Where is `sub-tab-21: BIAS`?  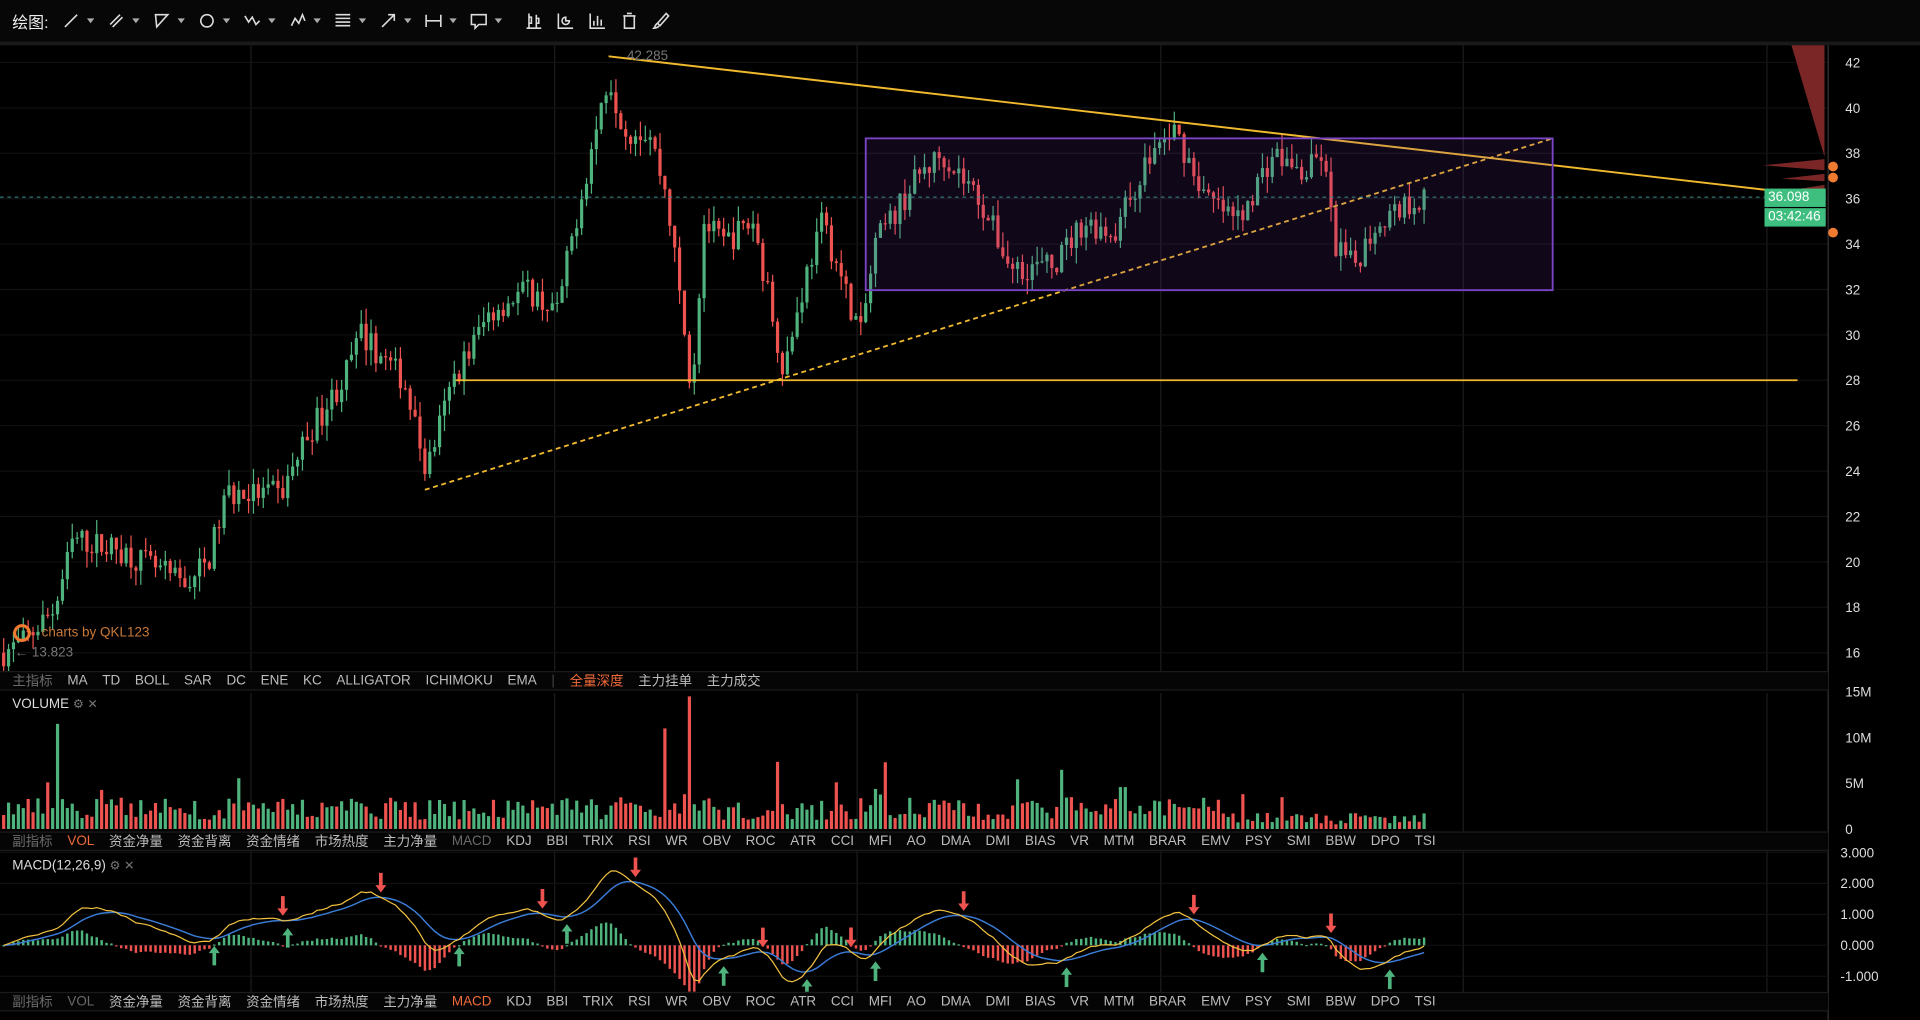 sub-tab-21: BIAS is located at coordinates (1040, 841).